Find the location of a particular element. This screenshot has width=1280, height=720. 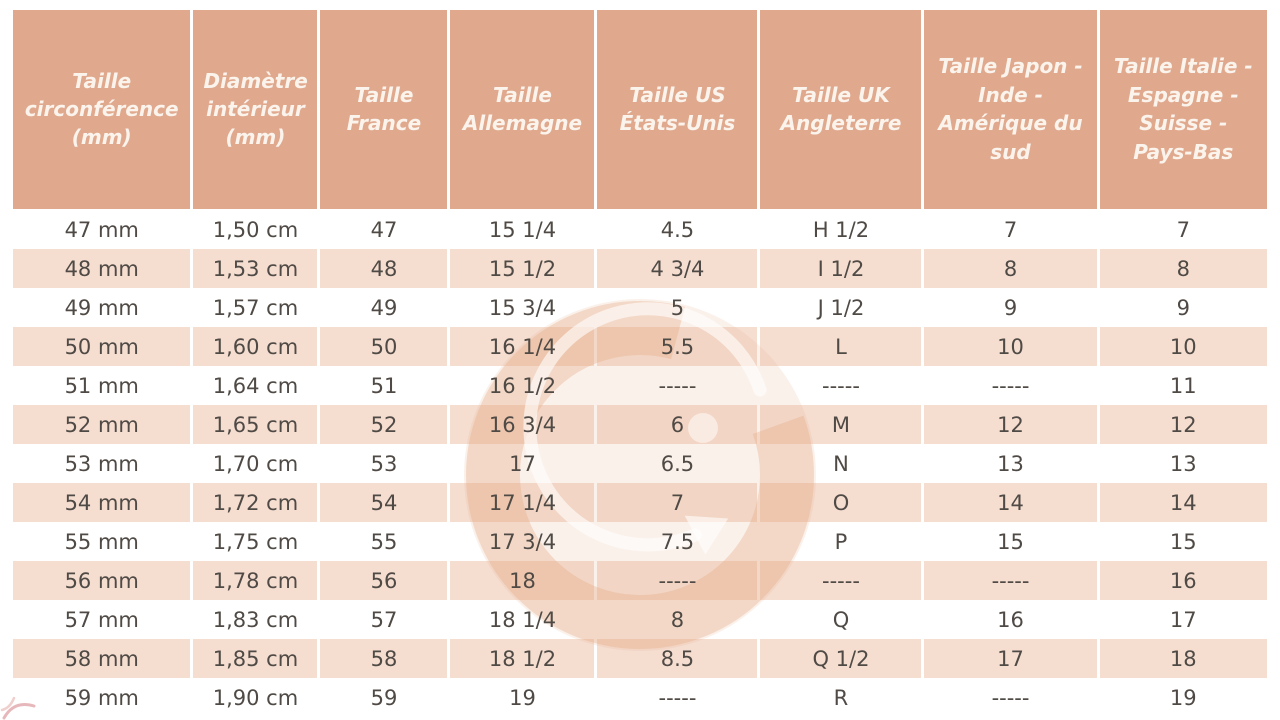

table-cell: 1,64 cm is located at coordinates (256, 385).